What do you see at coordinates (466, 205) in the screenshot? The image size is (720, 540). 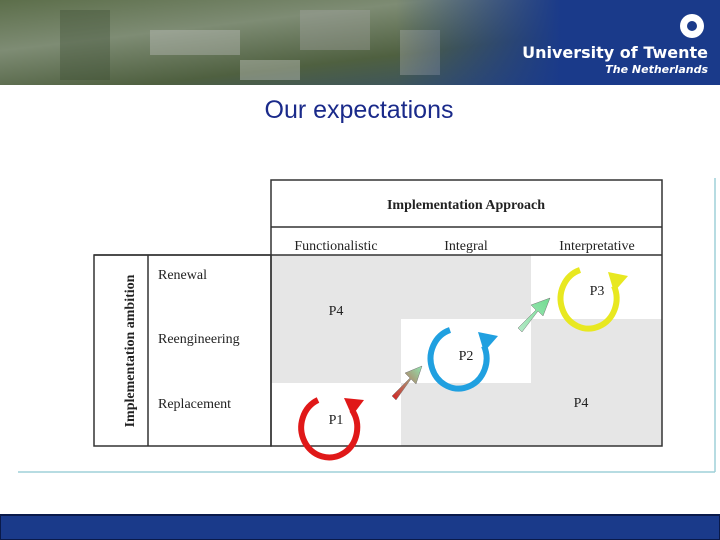 I see `column-header: Implementation Approach` at bounding box center [466, 205].